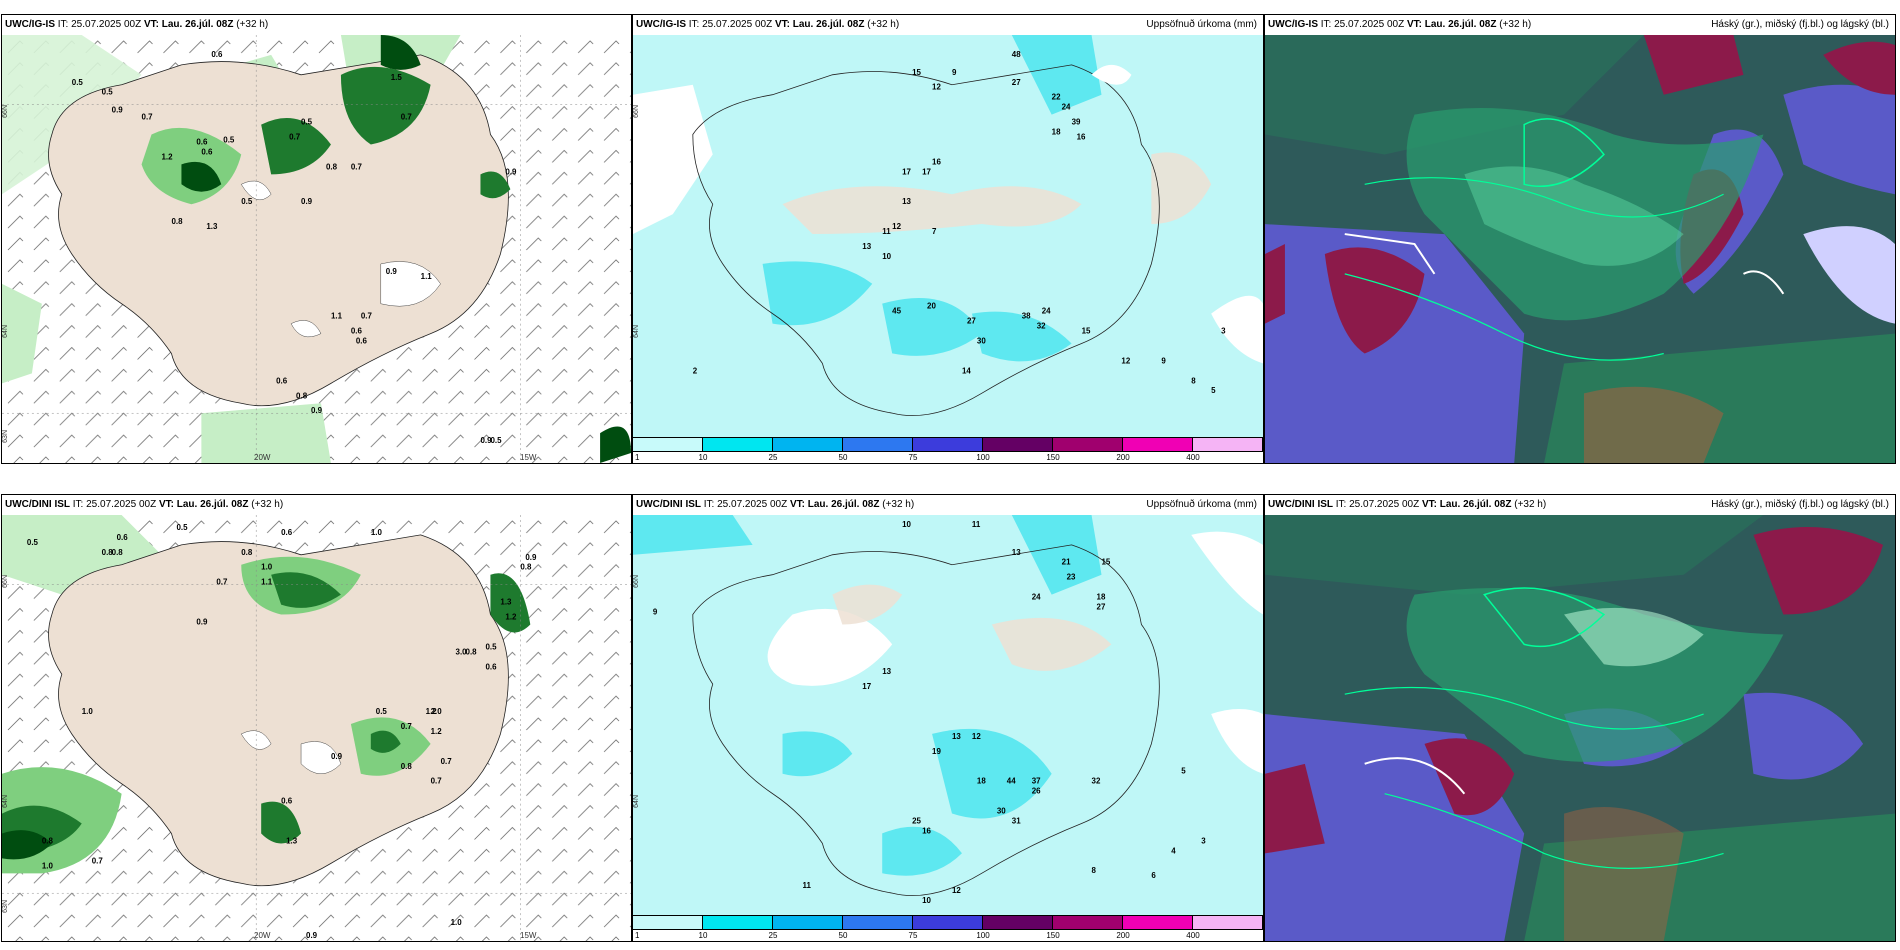  Describe the element at coordinates (1122, 457) in the screenshot. I see `colorbar-label: 200` at that location.